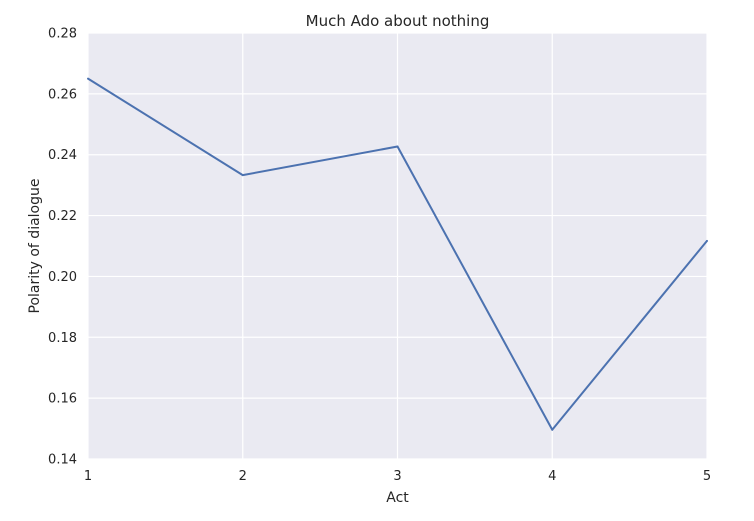 The image size is (754, 521). I want to click on y-axis-label: Polarity of dialogue, so click(35, 246).